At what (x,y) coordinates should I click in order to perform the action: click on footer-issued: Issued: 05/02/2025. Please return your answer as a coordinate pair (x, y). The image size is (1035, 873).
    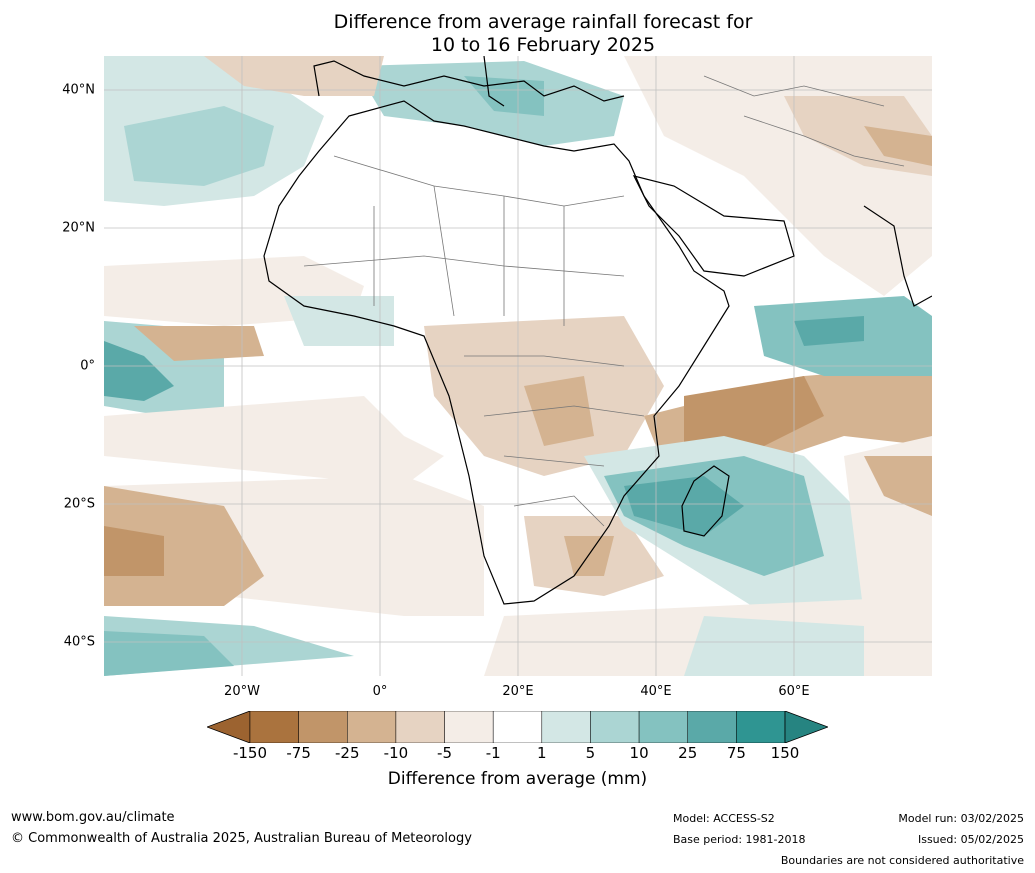
    Looking at the image, I should click on (970, 839).